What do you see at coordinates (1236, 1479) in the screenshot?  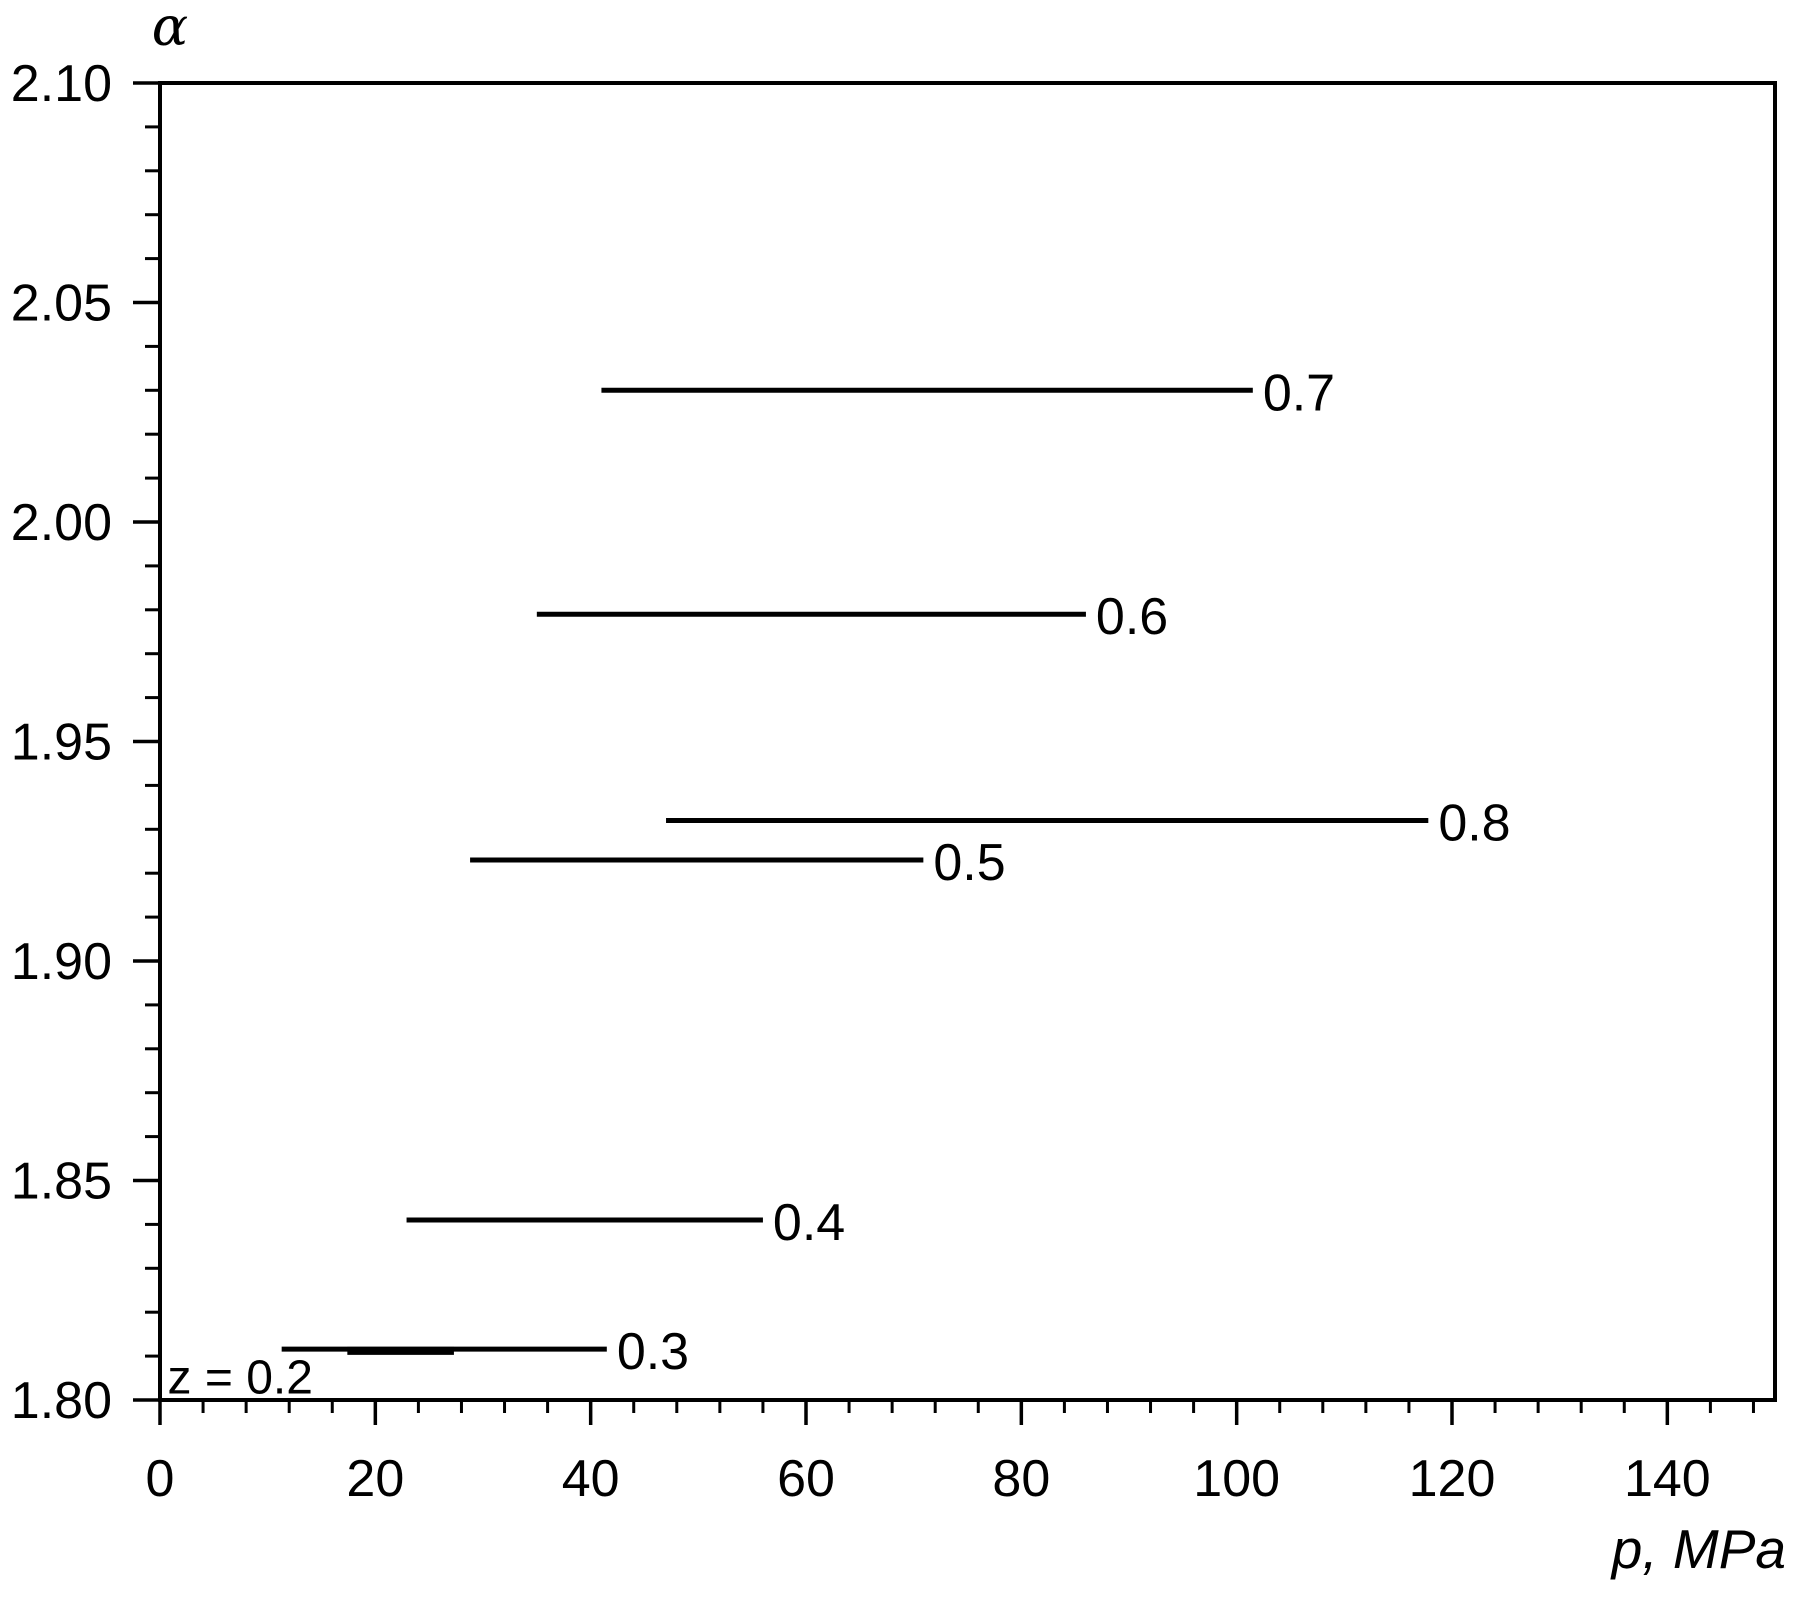 I see `x-tick-label: 100` at bounding box center [1236, 1479].